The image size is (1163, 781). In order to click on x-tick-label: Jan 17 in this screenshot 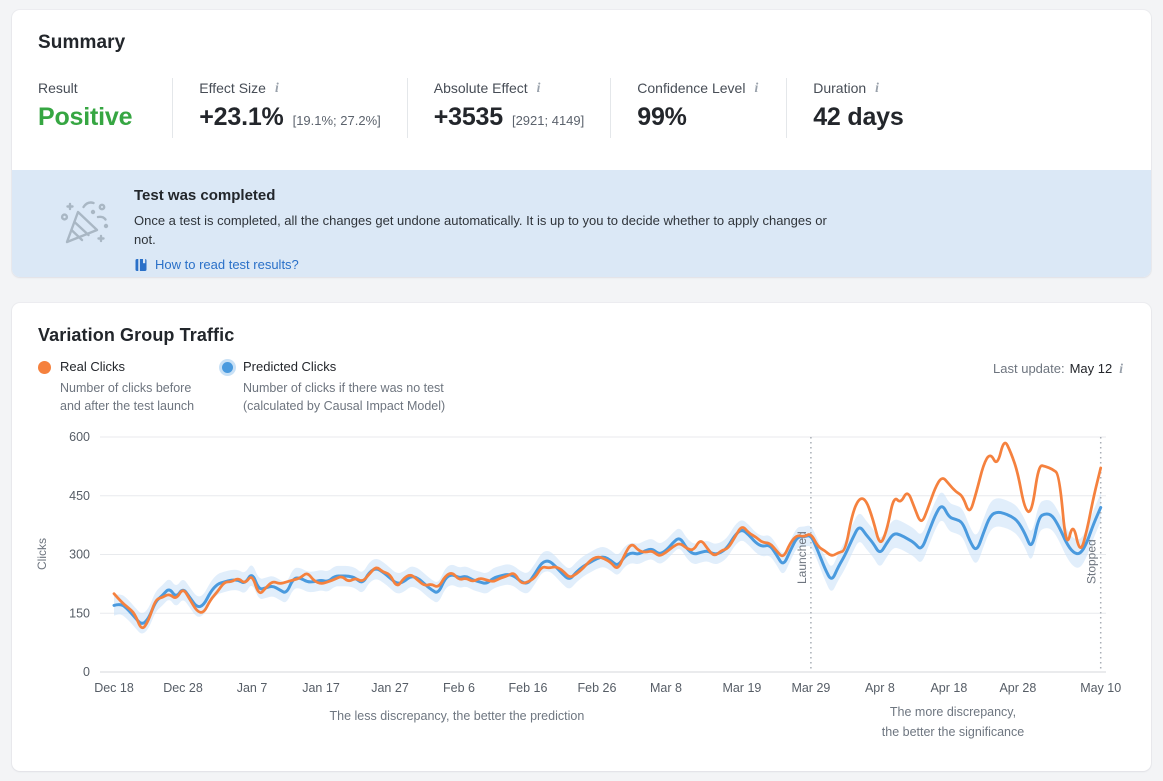, I will do `click(321, 688)`.